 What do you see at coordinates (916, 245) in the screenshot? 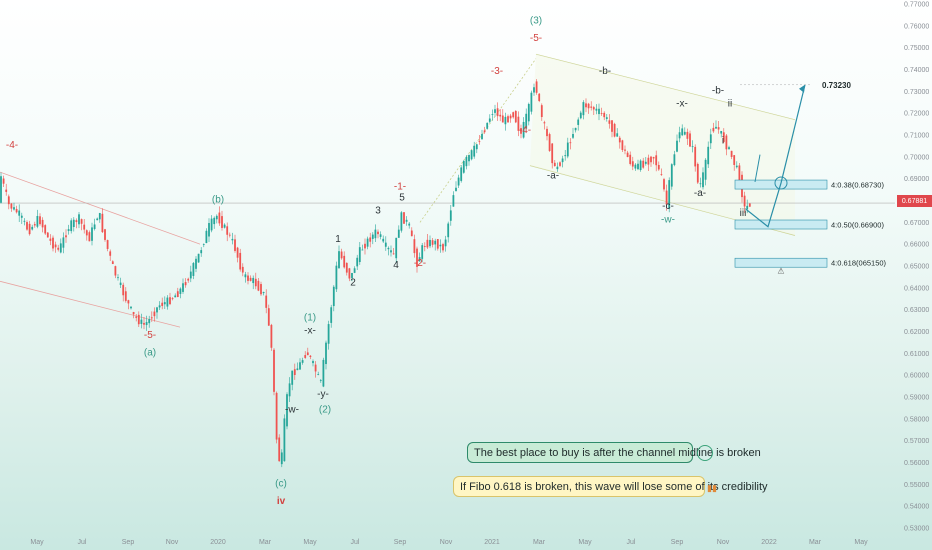
I see `y-axis-tick-label: 0.66000` at bounding box center [916, 245].